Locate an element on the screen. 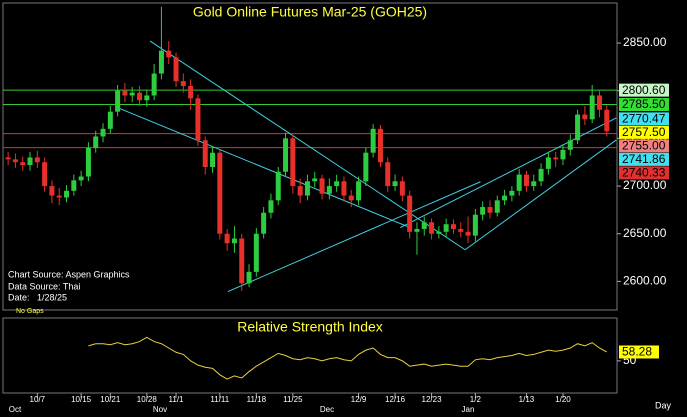 This screenshot has width=687, height=417. x-tick-label: 10/7 is located at coordinates (38, 399).